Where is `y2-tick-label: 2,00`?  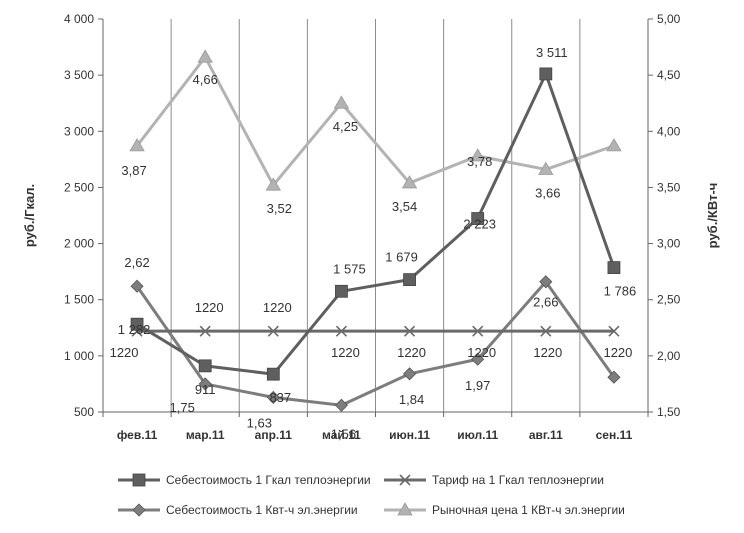 y2-tick-label: 2,00 is located at coordinates (669, 356).